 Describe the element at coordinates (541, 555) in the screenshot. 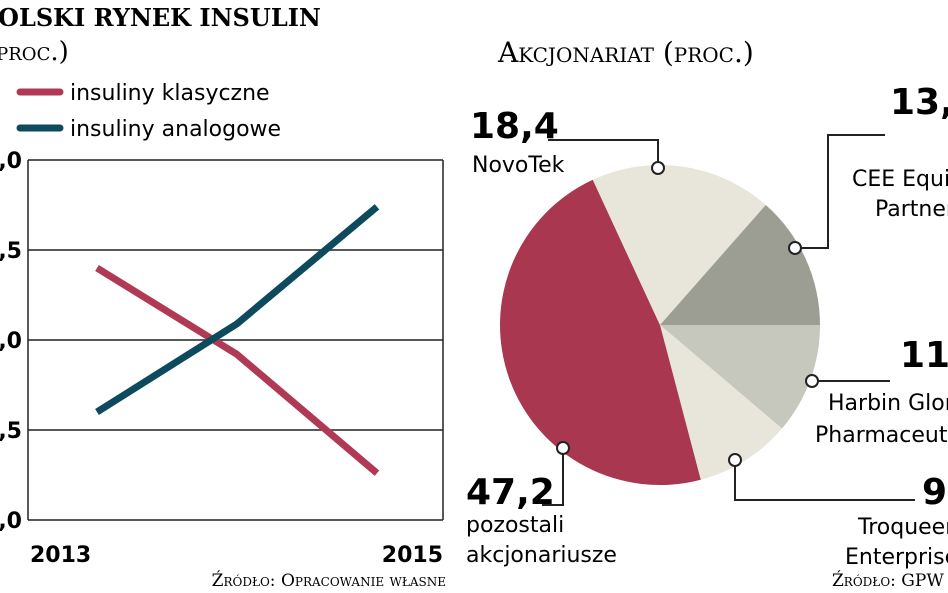

I see `category-label: akcjonariusze` at that location.